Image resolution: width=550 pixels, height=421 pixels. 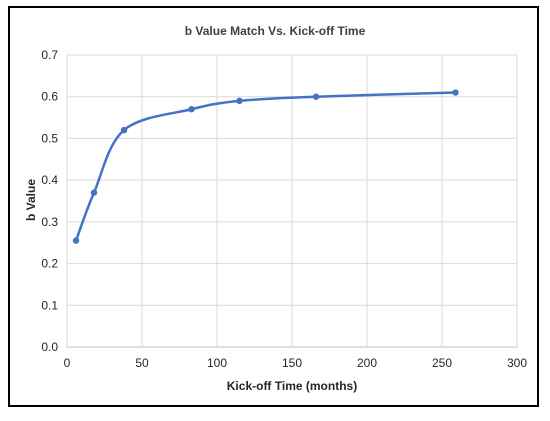 I want to click on y-tick-label: 0.7, so click(x=49, y=55).